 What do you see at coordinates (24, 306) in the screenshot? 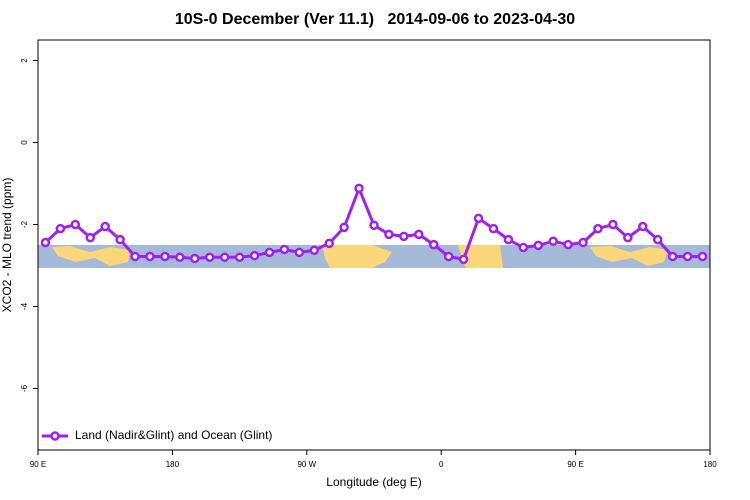
I see `y-tick-label: -4` at bounding box center [24, 306].